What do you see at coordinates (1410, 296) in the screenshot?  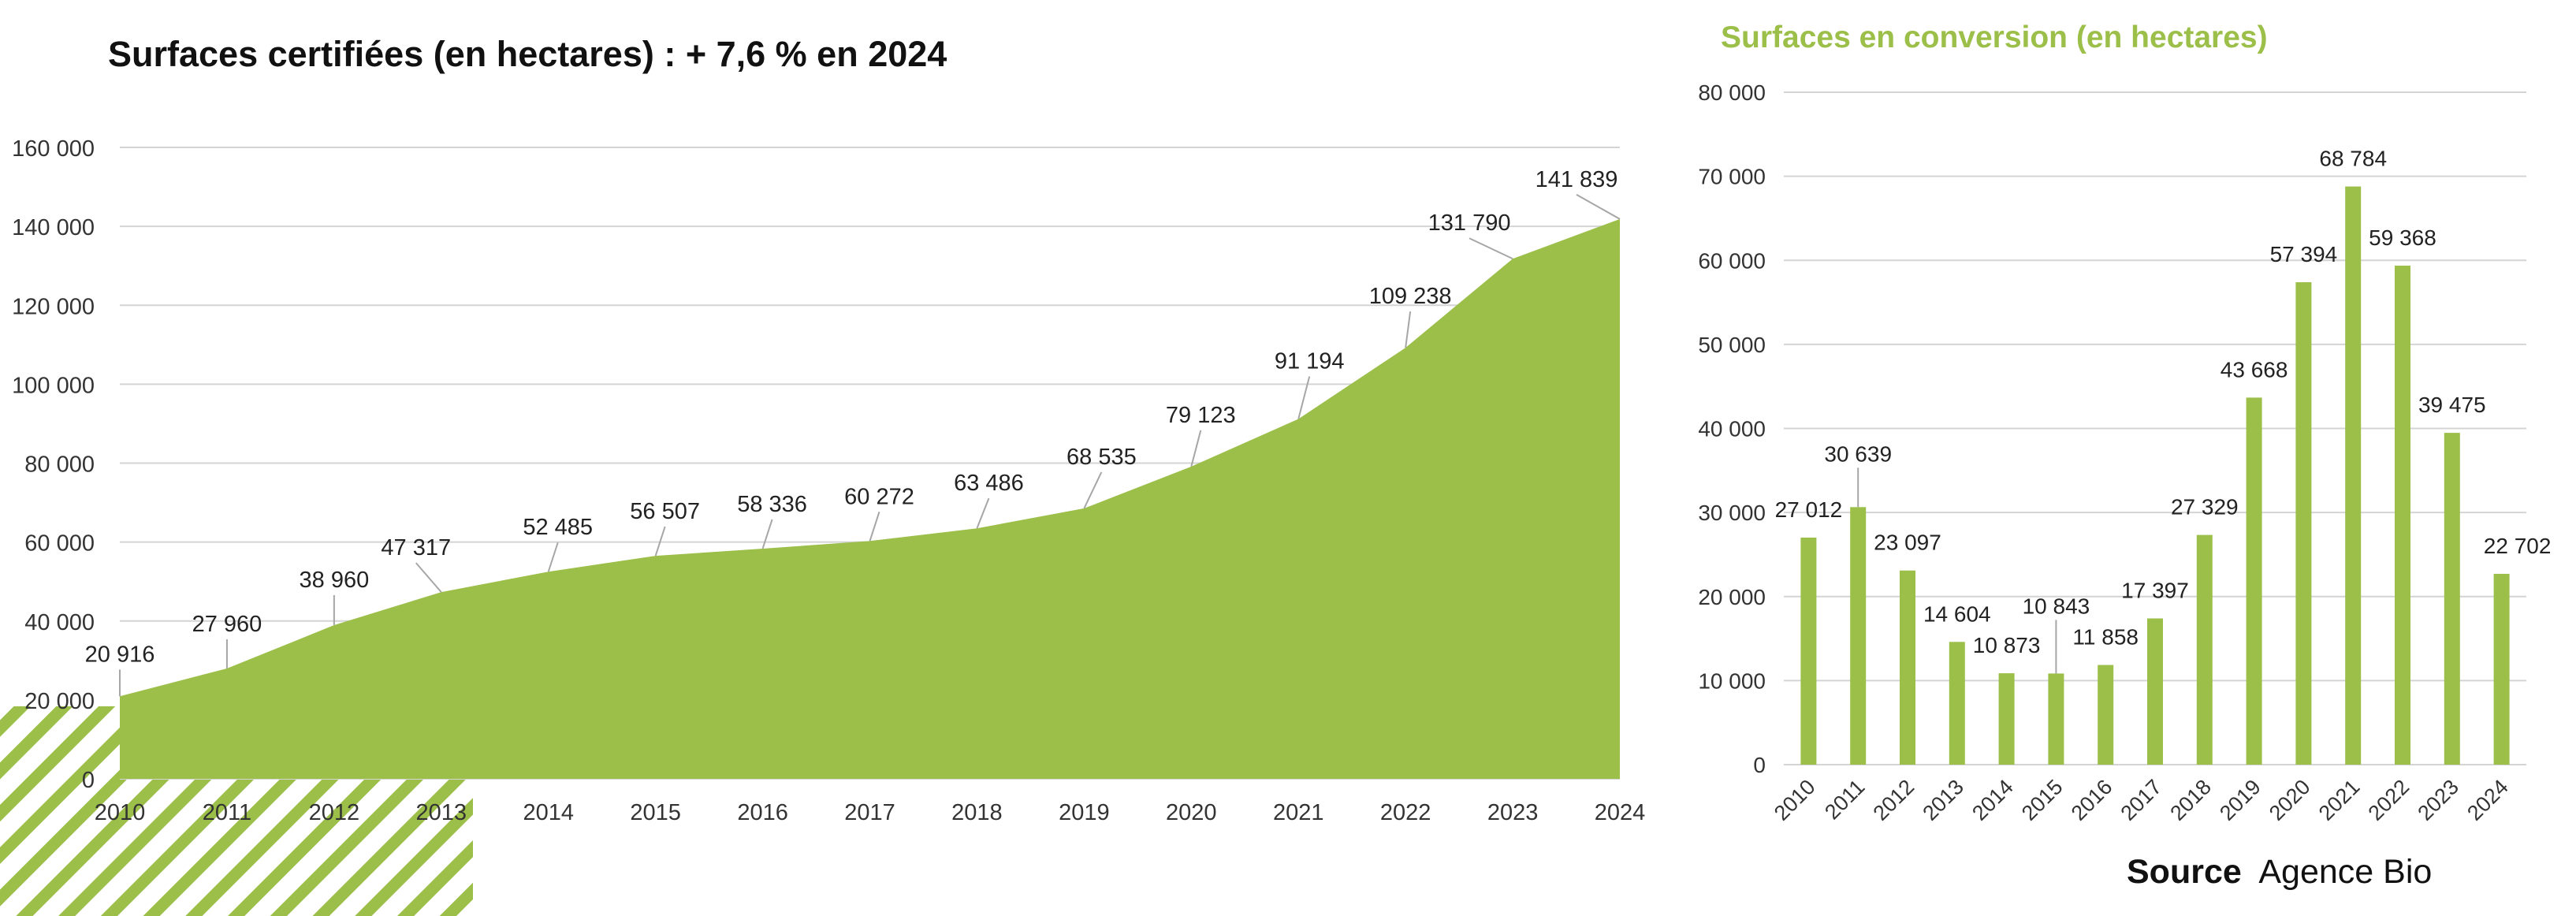 I see `left-data-label: 109 238` at bounding box center [1410, 296].